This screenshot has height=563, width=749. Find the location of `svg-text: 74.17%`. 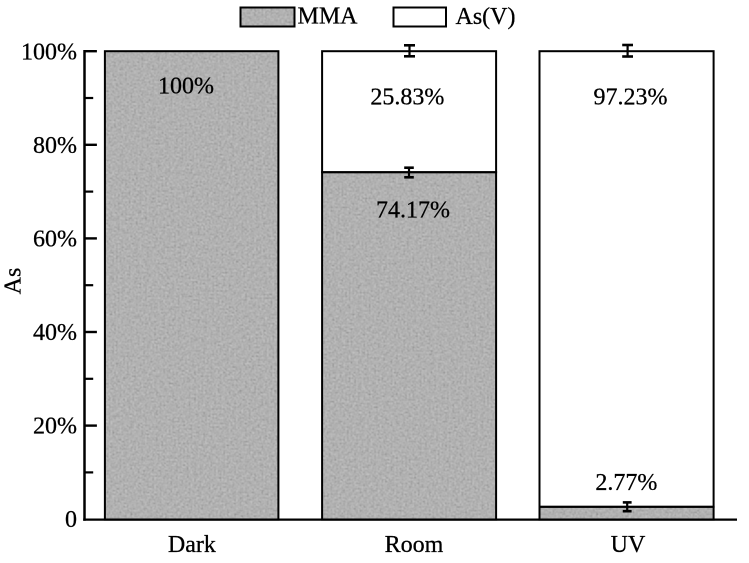

svg-text: 74.17% is located at coordinates (413, 211).